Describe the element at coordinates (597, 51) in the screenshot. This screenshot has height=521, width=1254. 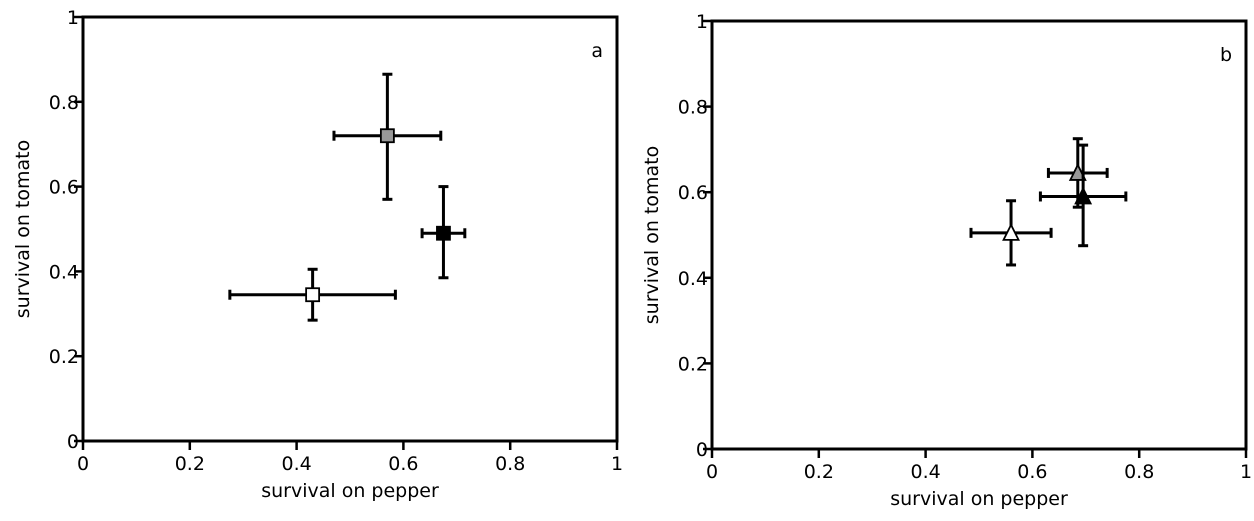
I see `panel-label: a` at that location.